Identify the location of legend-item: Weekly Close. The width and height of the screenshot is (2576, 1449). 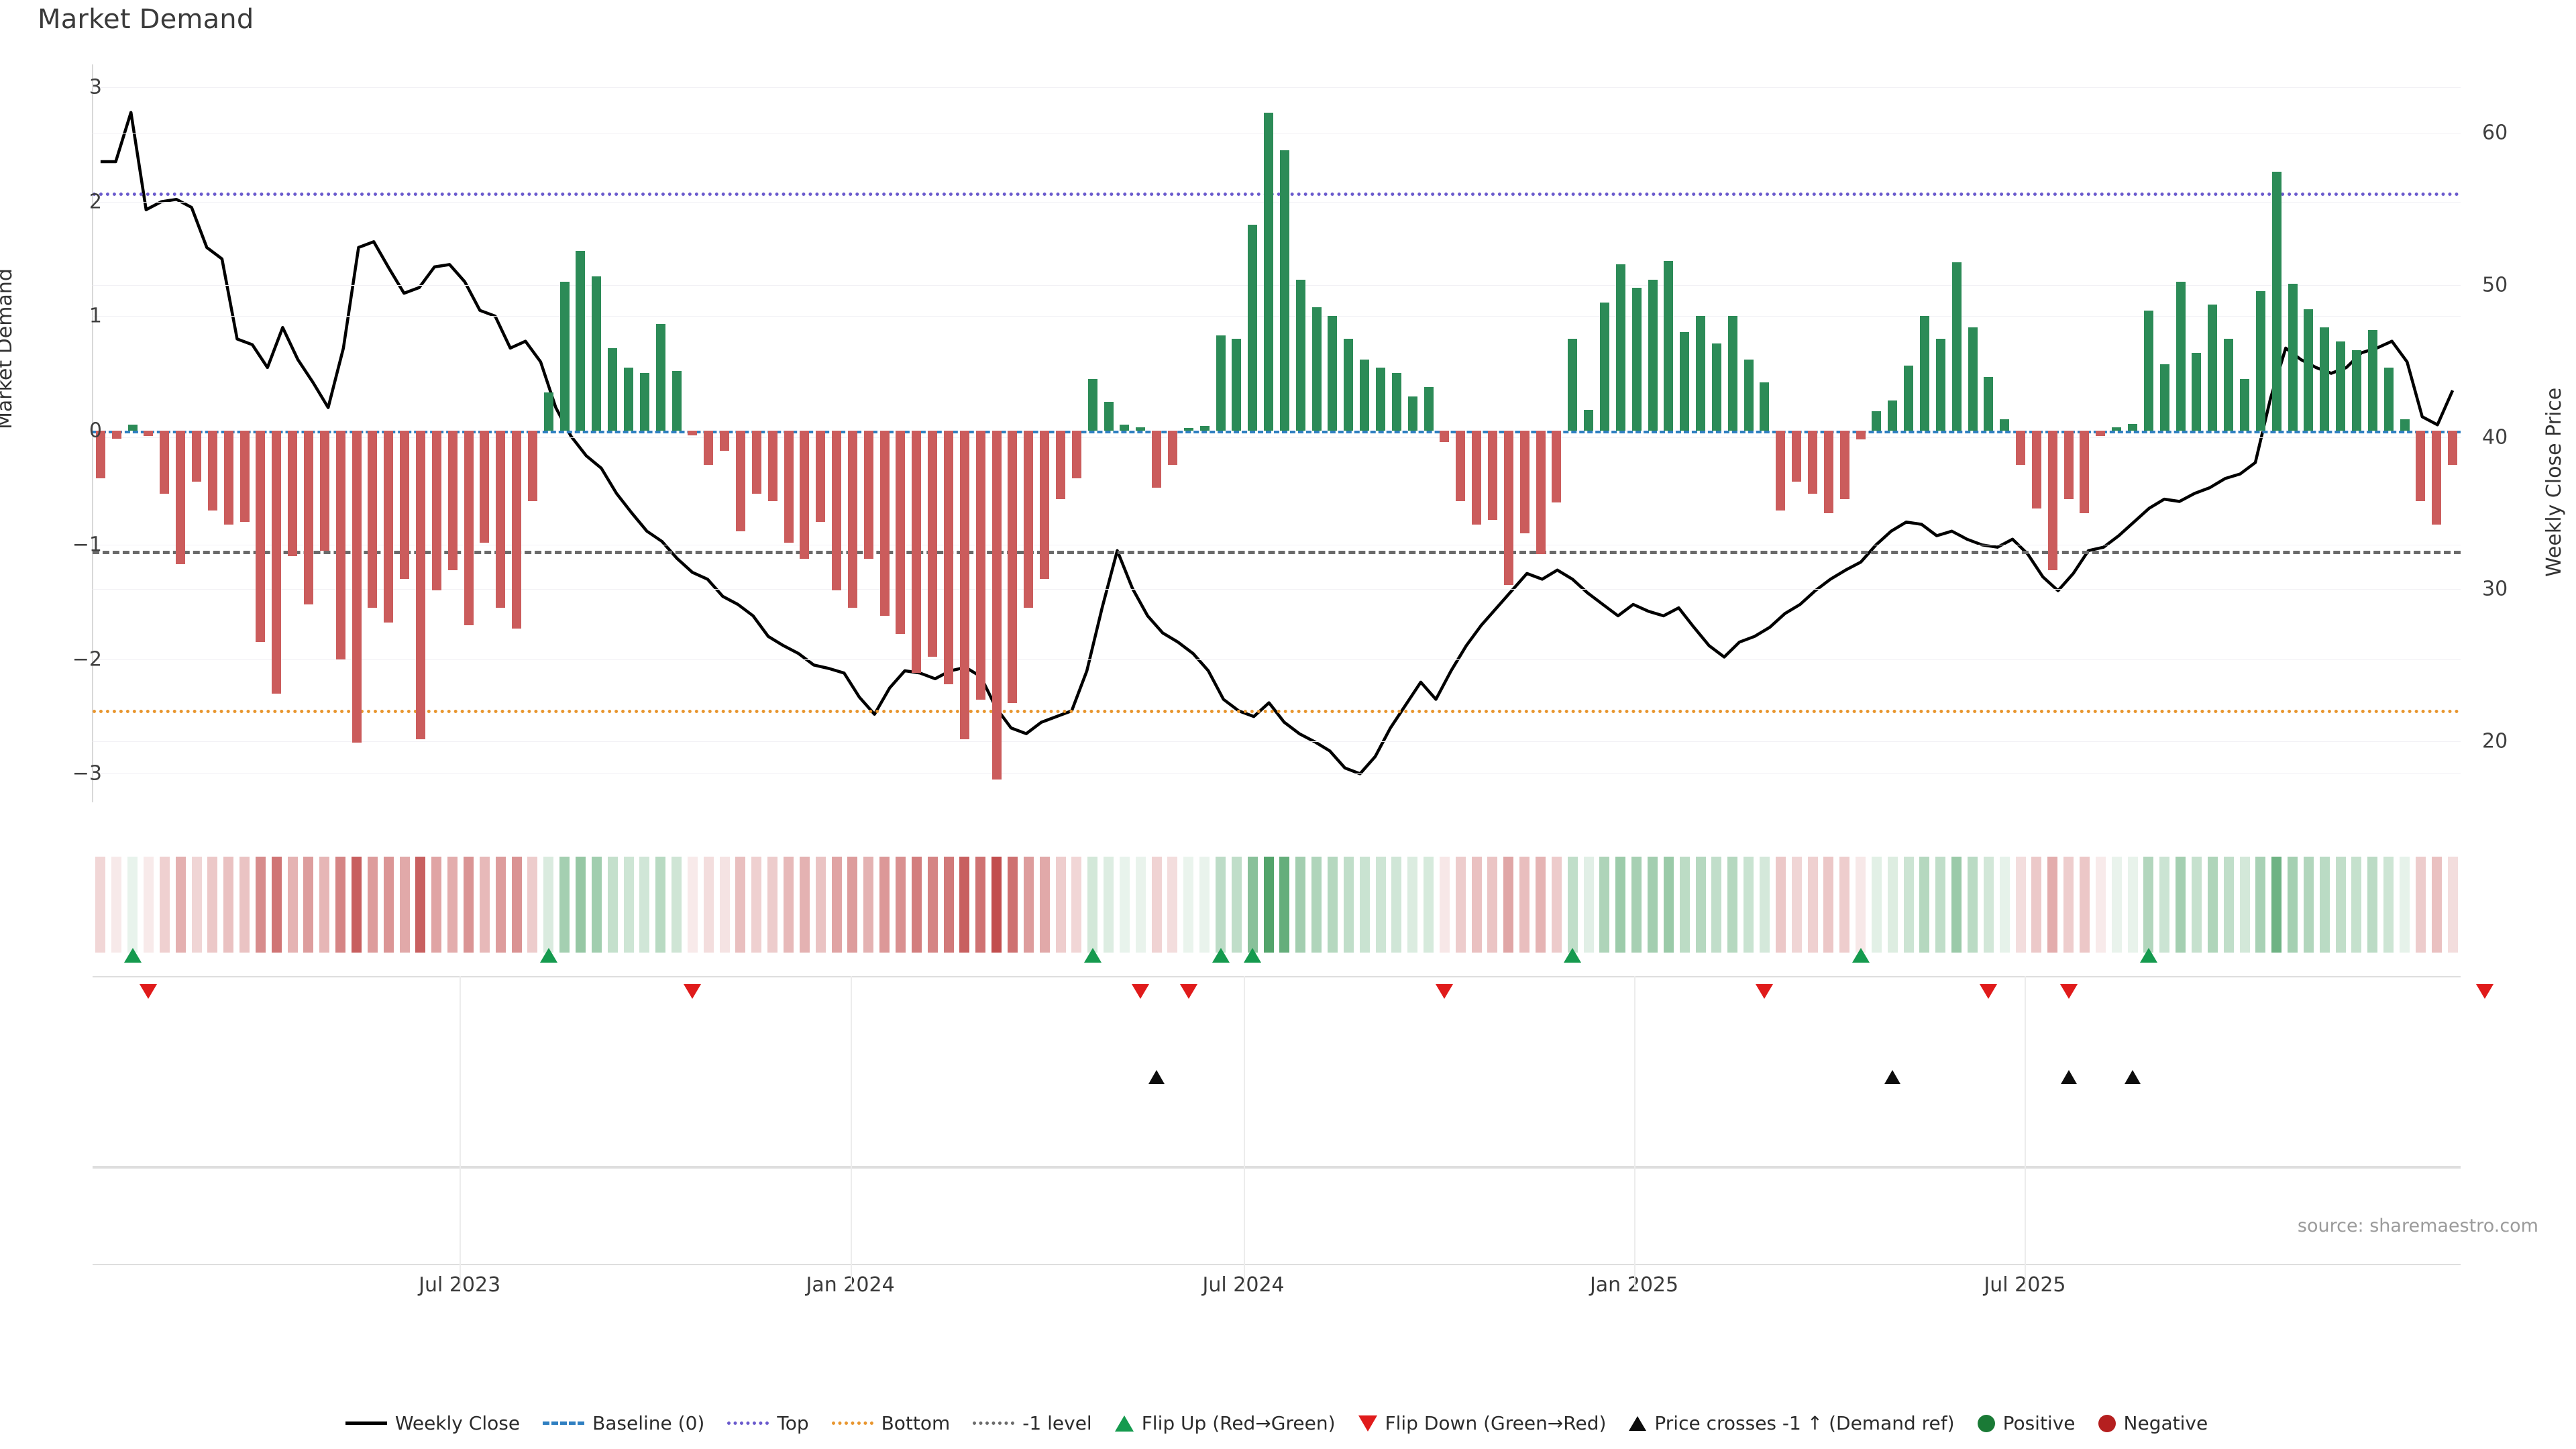
(432, 1423).